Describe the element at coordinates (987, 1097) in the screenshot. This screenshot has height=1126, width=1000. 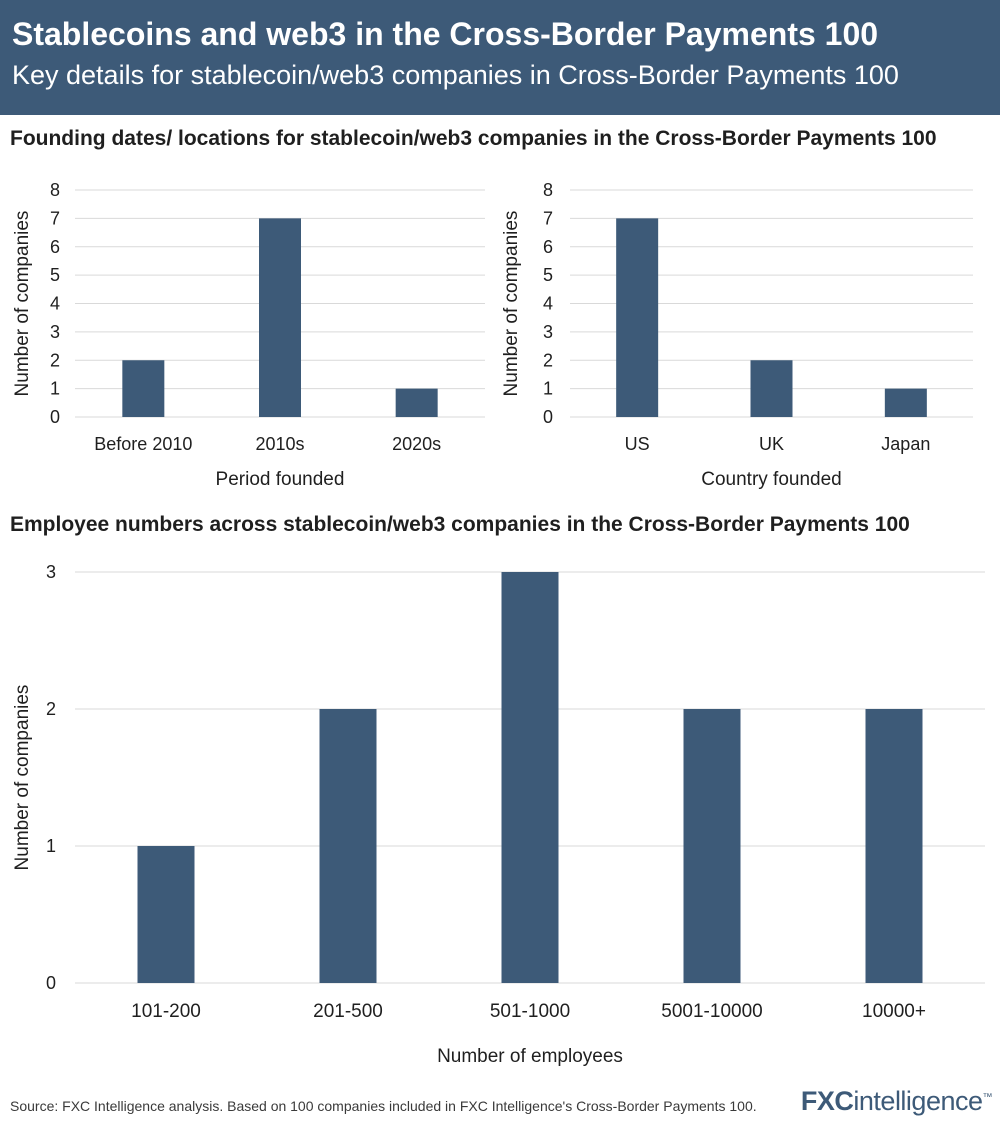
I see `logo-tm-text: ™` at that location.